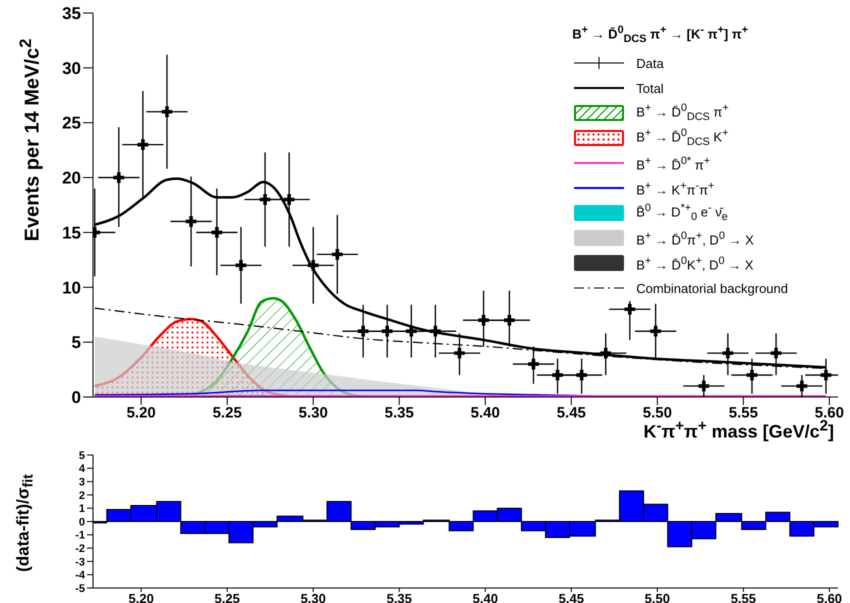 The width and height of the screenshot is (850, 603). I want to click on legend-label: B$^{+}$ → D̄$^{0}$$_{DCS}$ π$^{+}$, so click(682, 113).